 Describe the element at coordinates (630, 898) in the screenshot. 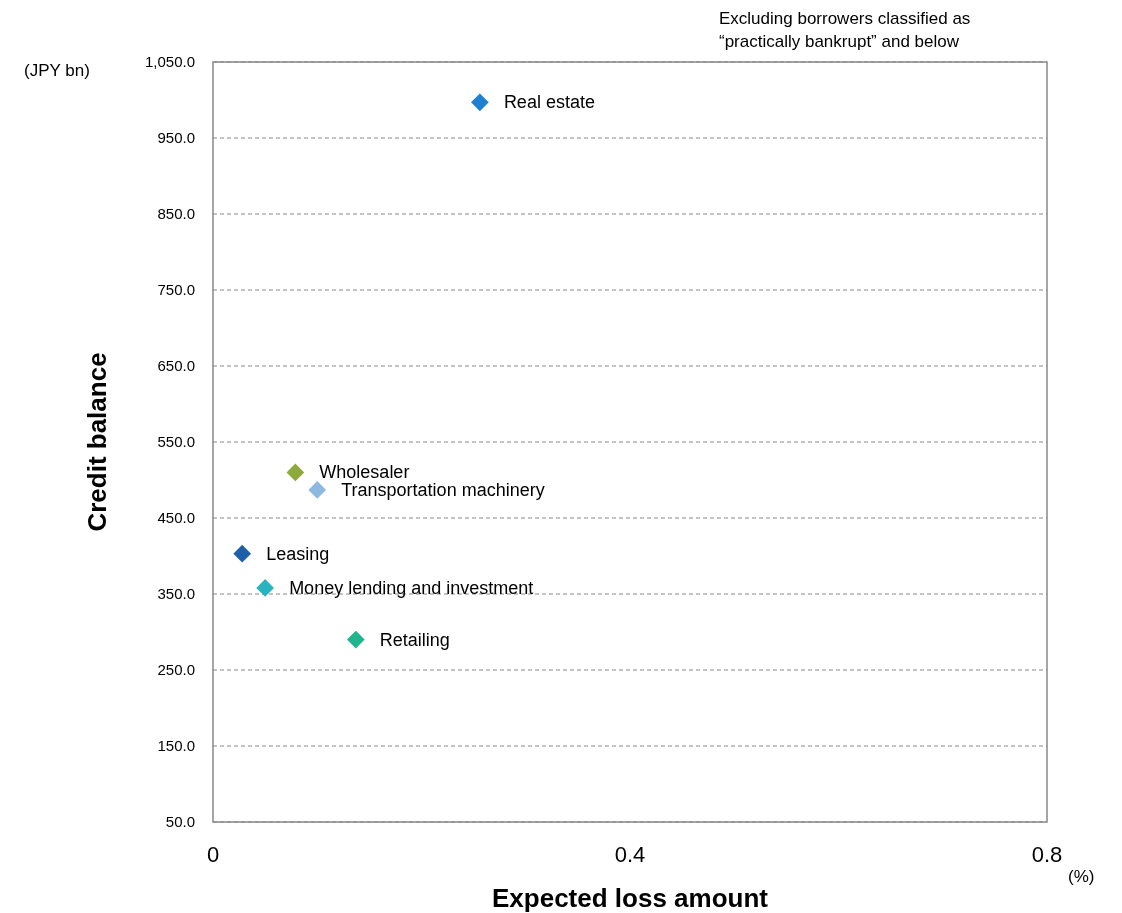

I see `x-axis-title: Expected loss amount` at that location.